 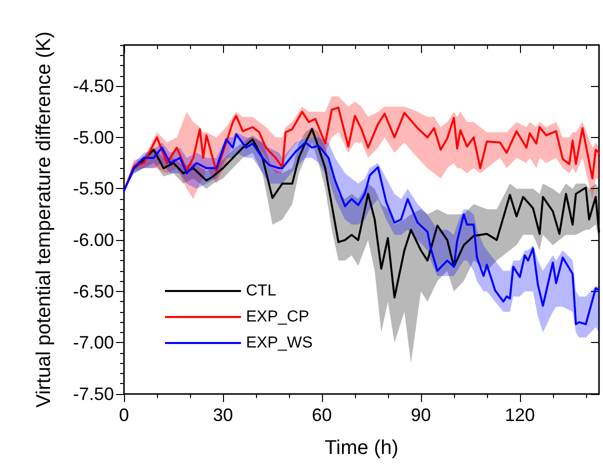 What do you see at coordinates (93, 240) in the screenshot?
I see `y-tick-label: -6.00` at bounding box center [93, 240].